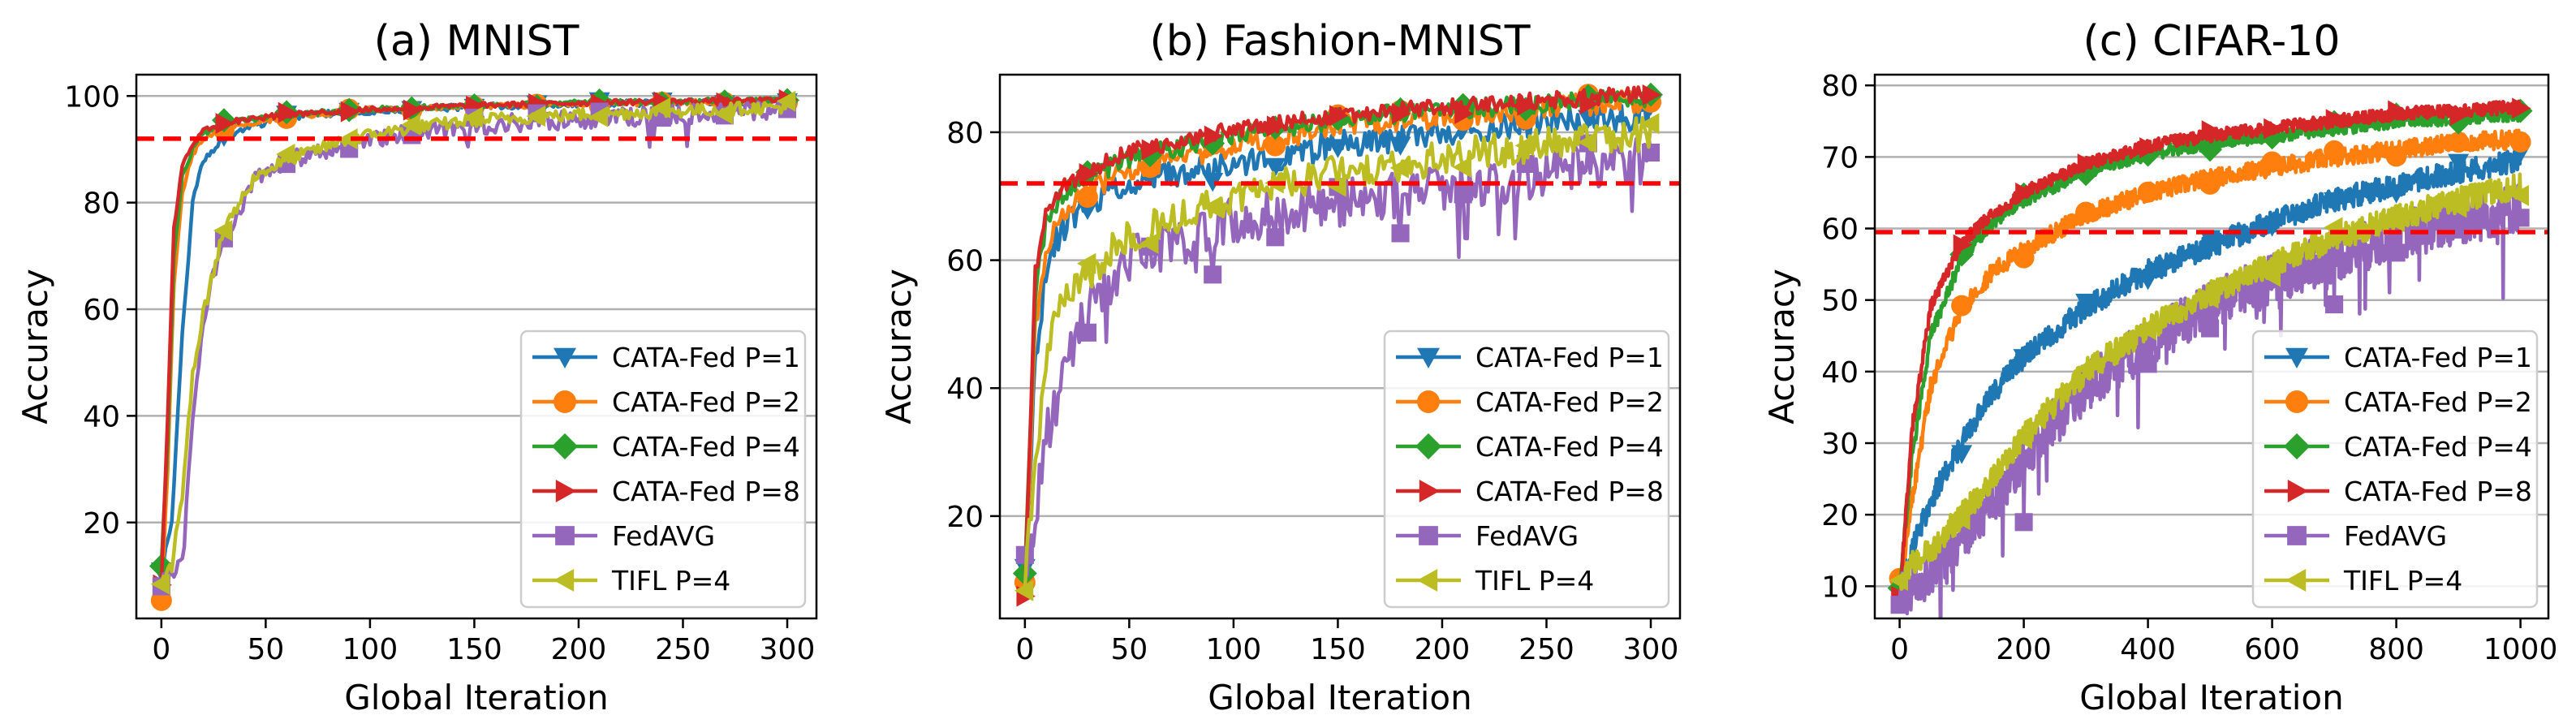 This screenshot has width=2576, height=728. Describe the element at coordinates (1840, 373) in the screenshot. I see `y-tick-label: 40` at that location.